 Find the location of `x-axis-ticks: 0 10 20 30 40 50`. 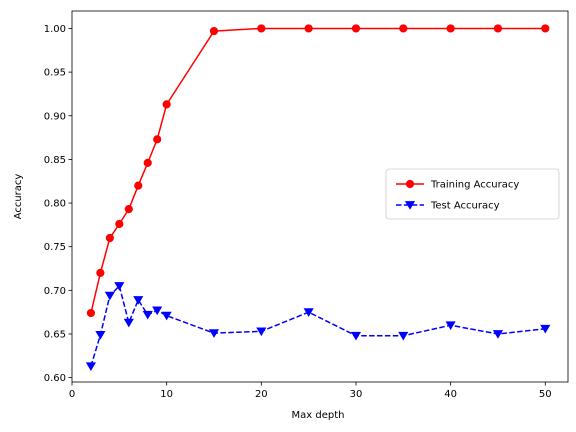

x-axis-ticks: 0 10 20 30 40 50 is located at coordinates (310, 391).